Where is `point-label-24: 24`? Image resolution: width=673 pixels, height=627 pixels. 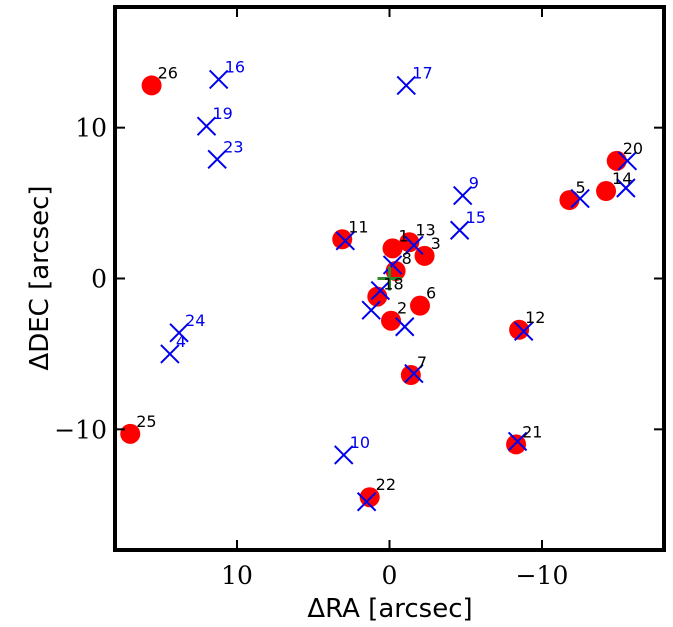 point-label-24: 24 is located at coordinates (195, 320).